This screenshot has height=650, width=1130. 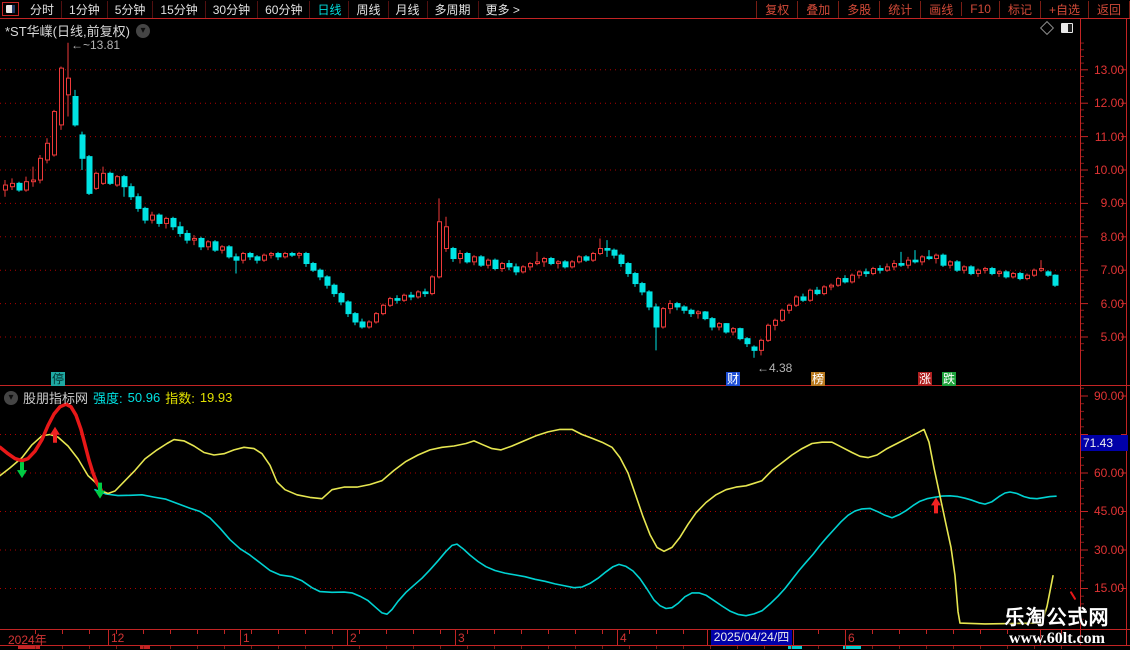 I want to click on chart-title-row: *ST华嶫(日线,前复权) ▾, so click(x=77, y=30).